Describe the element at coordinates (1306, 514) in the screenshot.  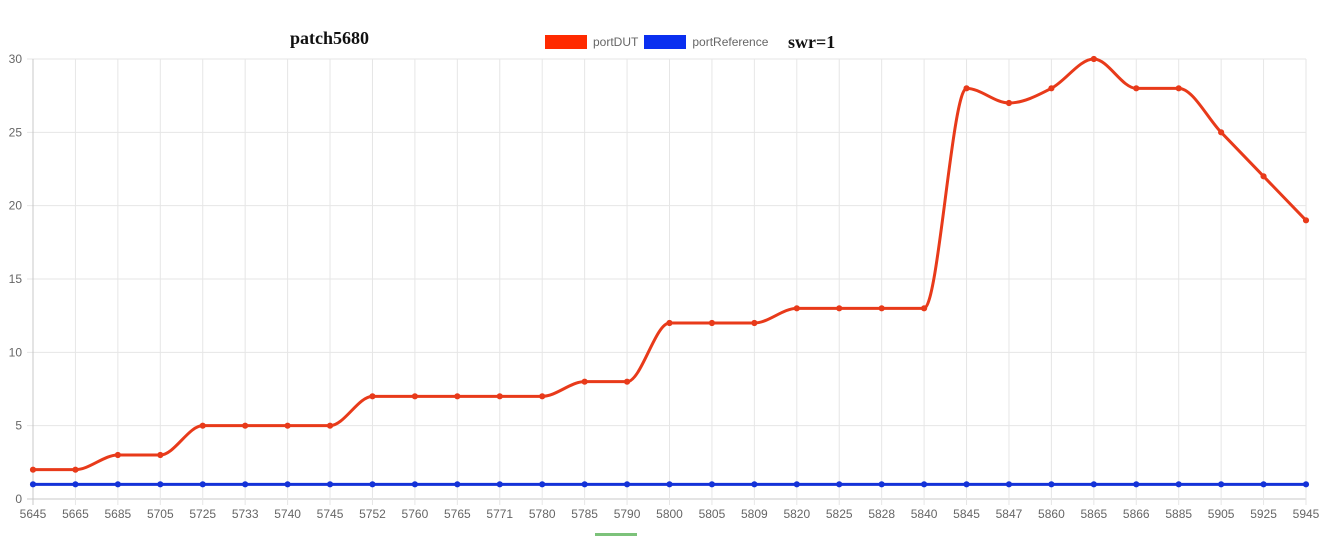
I see `x-tick-label: 5945` at that location.